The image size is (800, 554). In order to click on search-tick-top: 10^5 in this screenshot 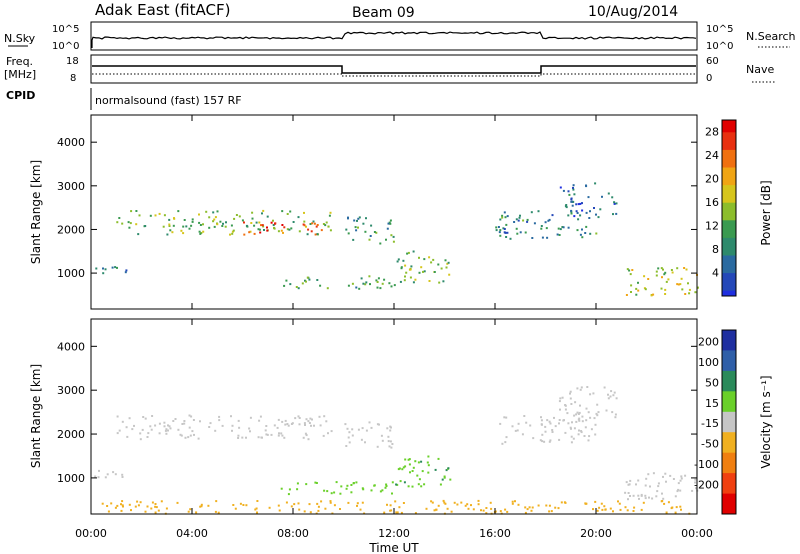, I will do `click(719, 29)`.